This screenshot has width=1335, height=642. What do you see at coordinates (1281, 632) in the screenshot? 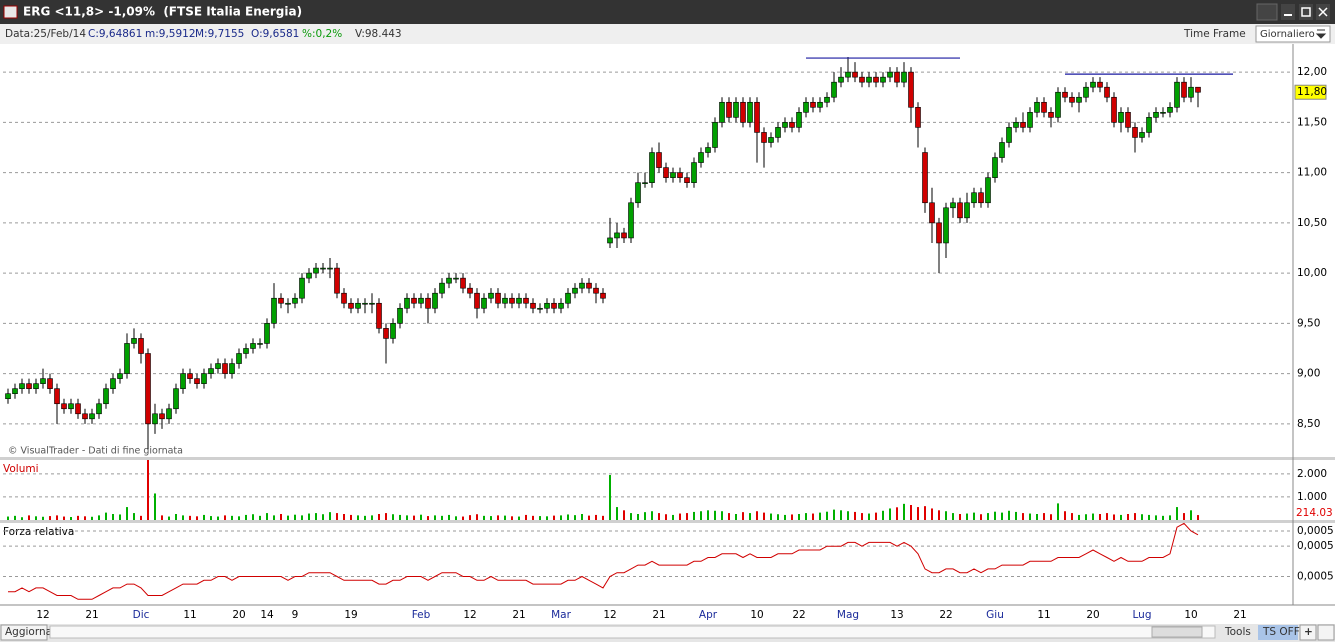
I see `ts-label: TS OFF` at bounding box center [1281, 632].